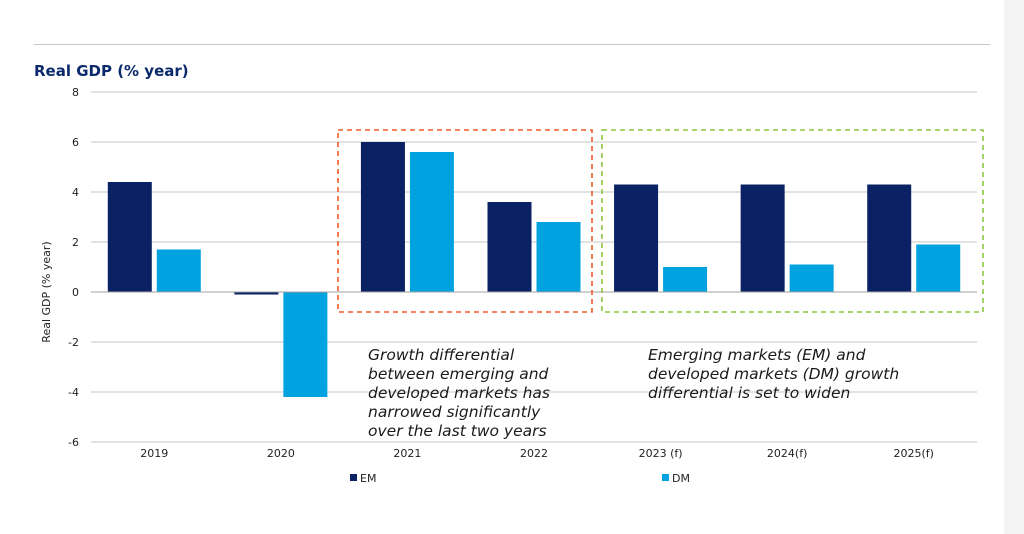 The image size is (1024, 534). What do you see at coordinates (129, 237) in the screenshot?
I see `bar-em-2019` at bounding box center [129, 237].